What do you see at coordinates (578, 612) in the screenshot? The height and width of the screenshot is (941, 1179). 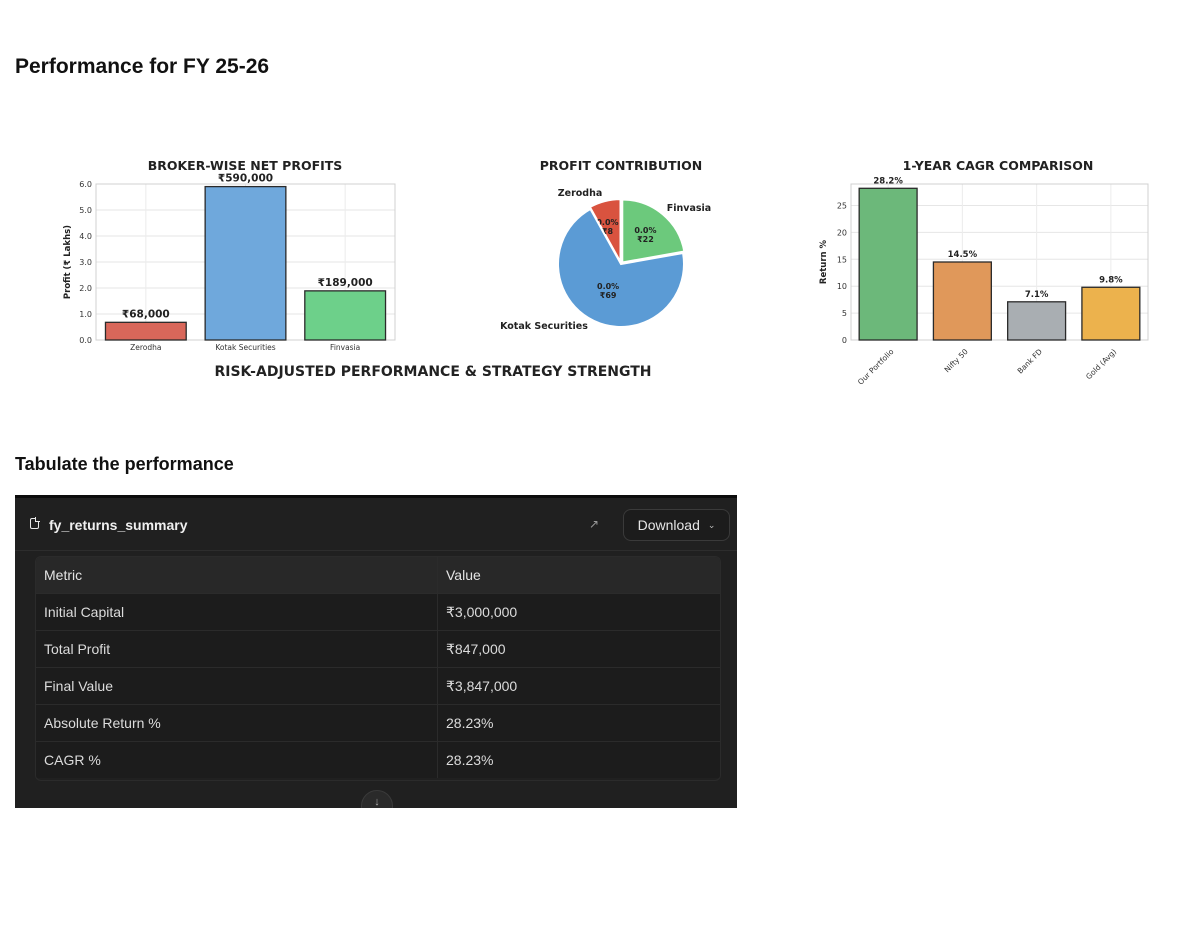 I see `table-cell: ₹3,000,000` at bounding box center [578, 612].